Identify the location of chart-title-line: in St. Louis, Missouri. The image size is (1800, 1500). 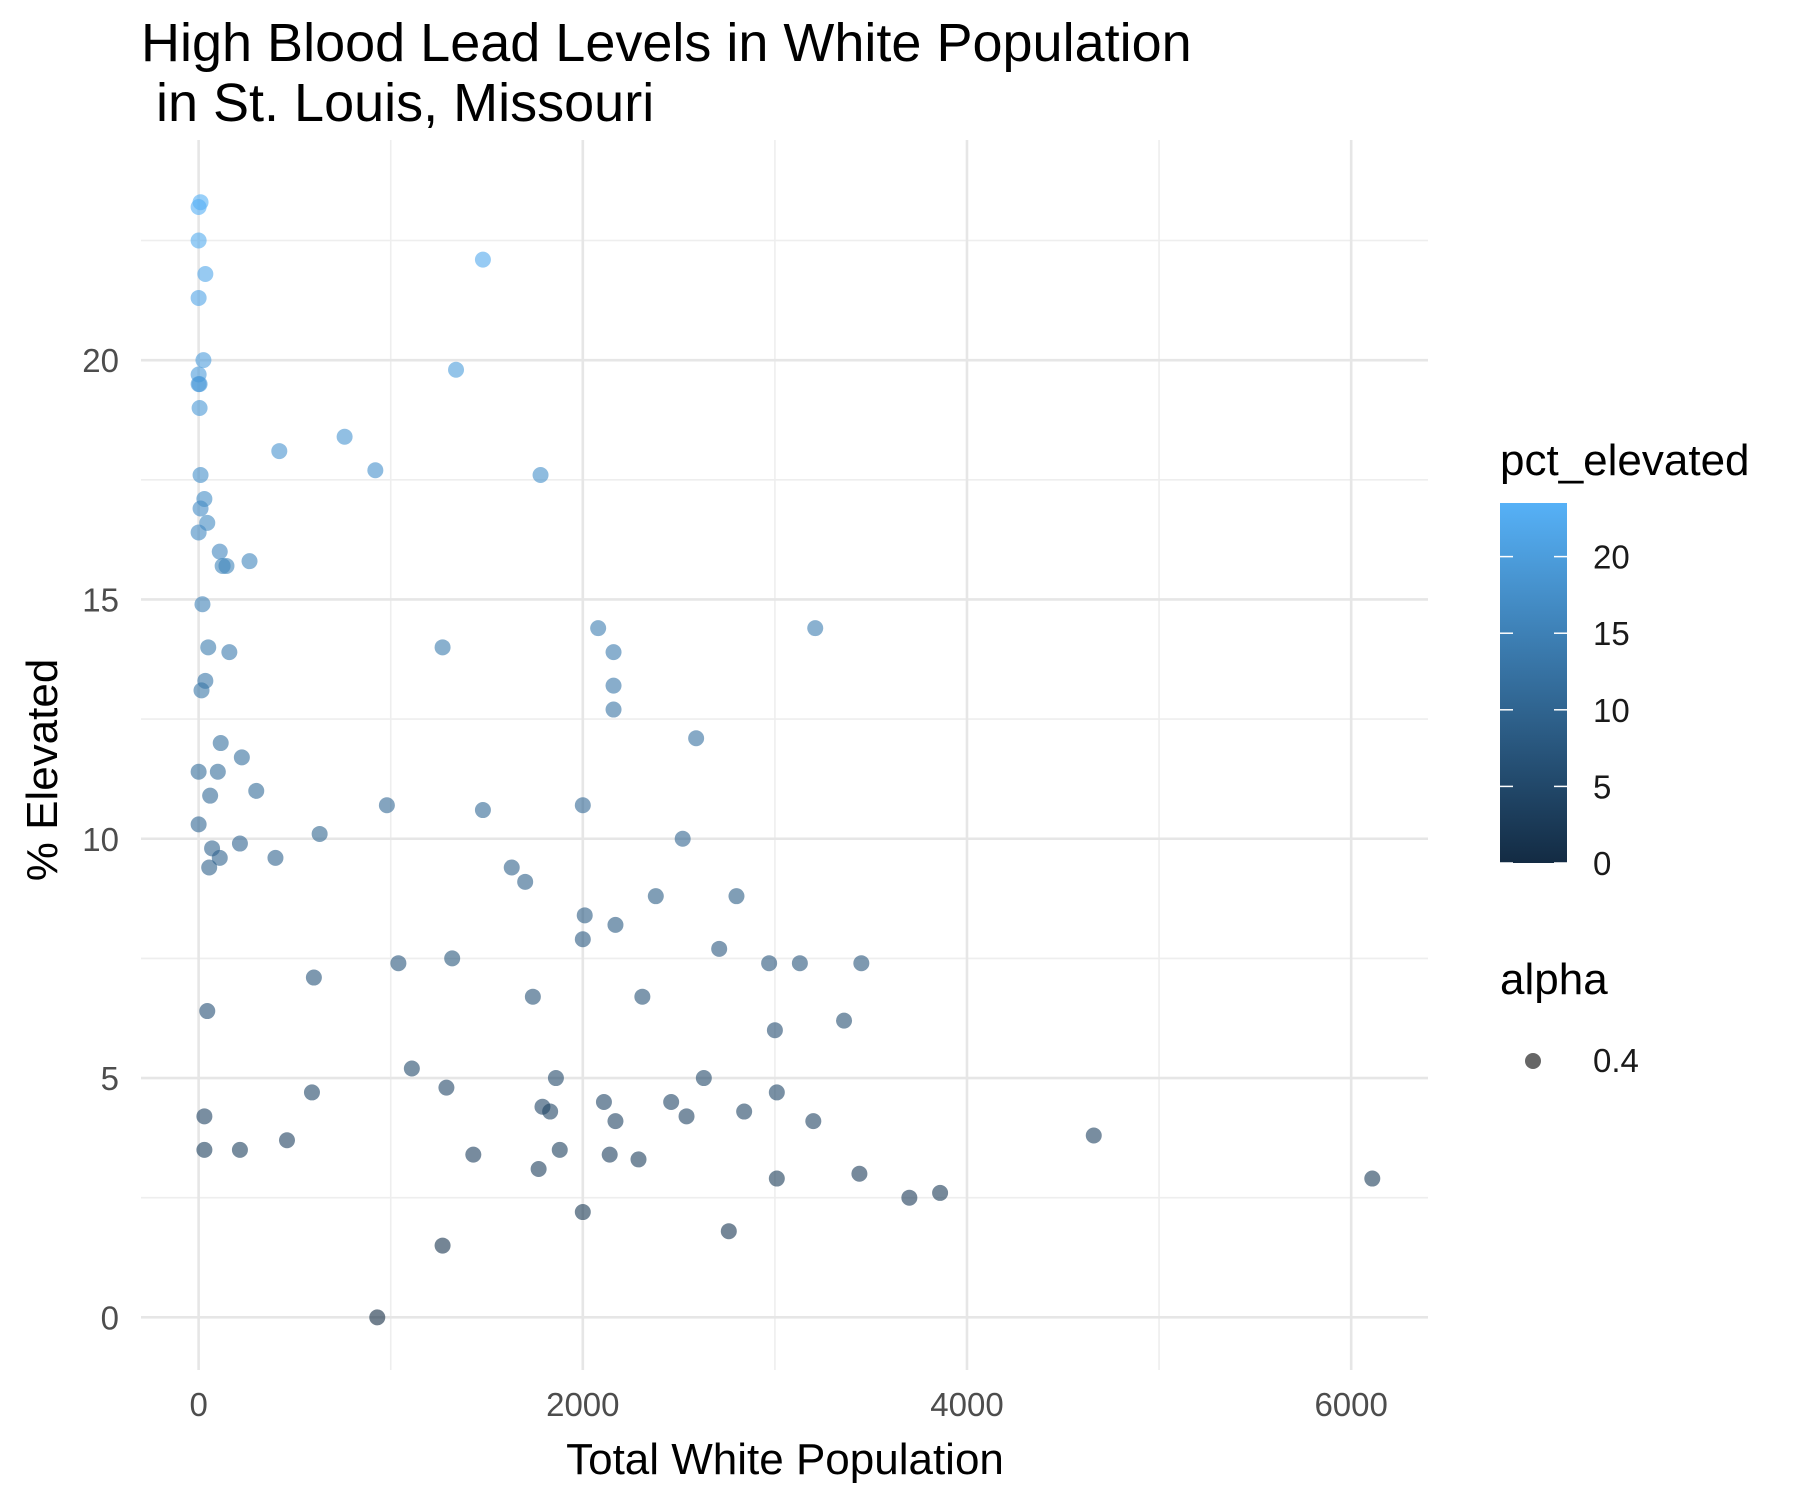
(397, 103).